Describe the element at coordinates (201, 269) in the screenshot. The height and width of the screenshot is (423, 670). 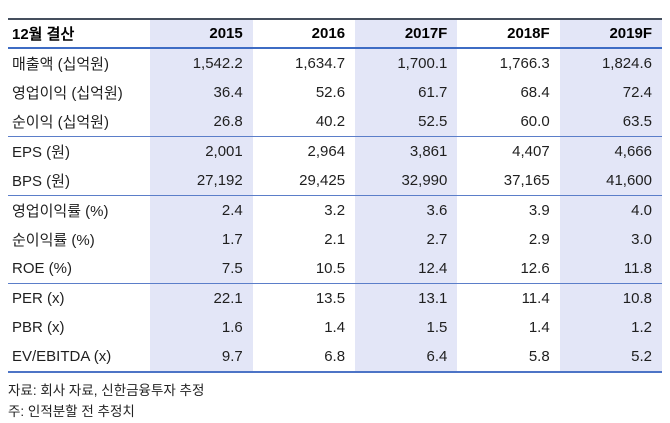
I see `cell-value: 7.5` at that location.